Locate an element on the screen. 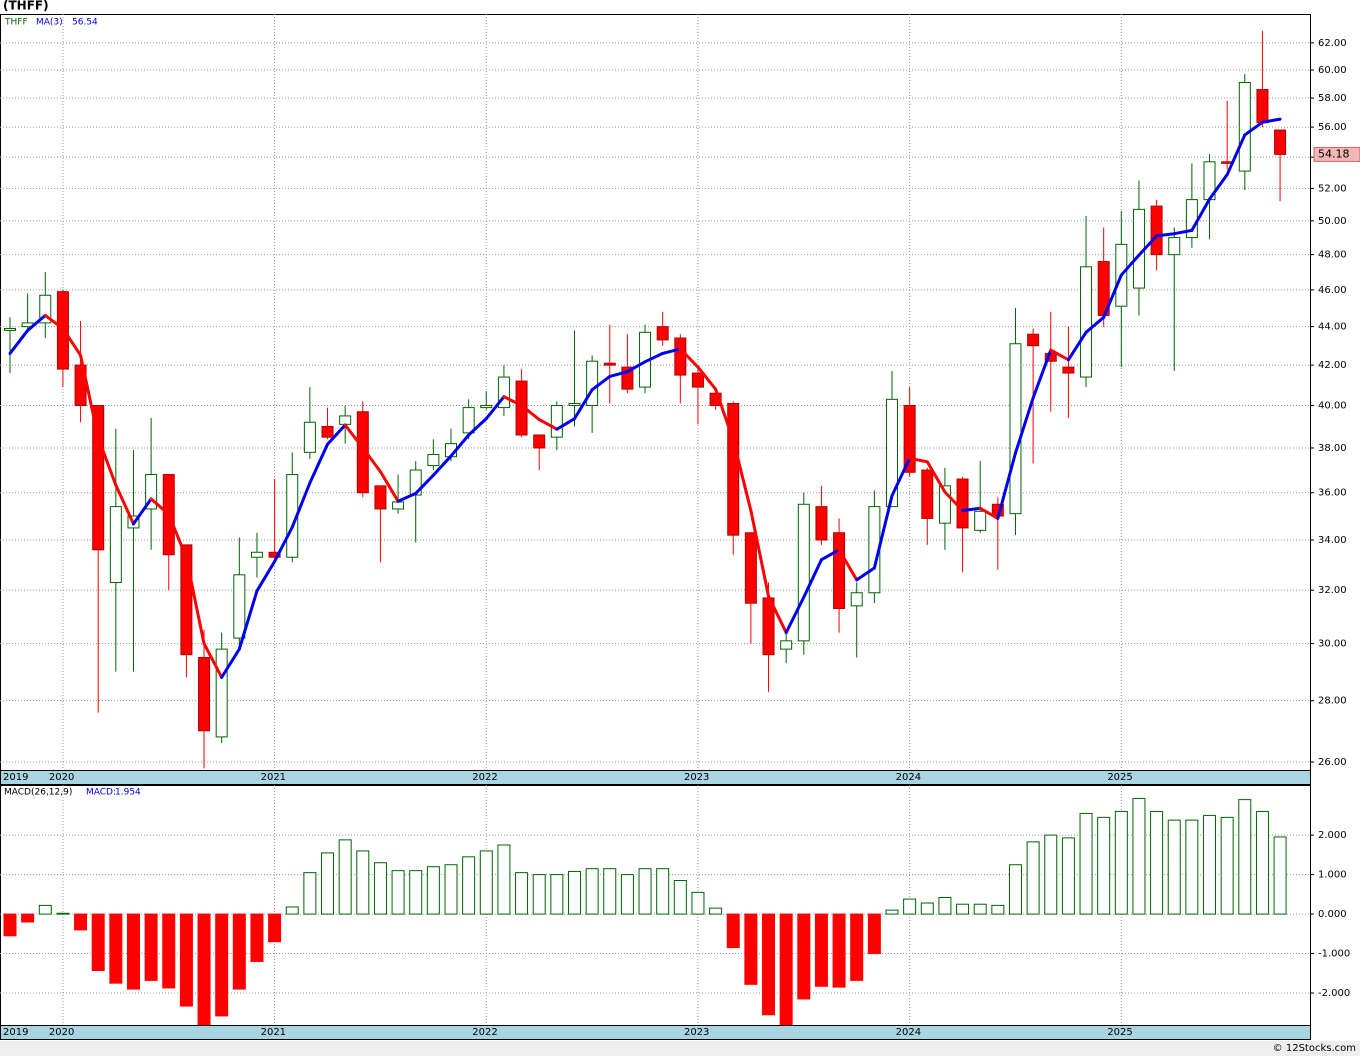 This screenshot has height=1060, width=1360. legend-macd-value: 1.954 is located at coordinates (128, 793).